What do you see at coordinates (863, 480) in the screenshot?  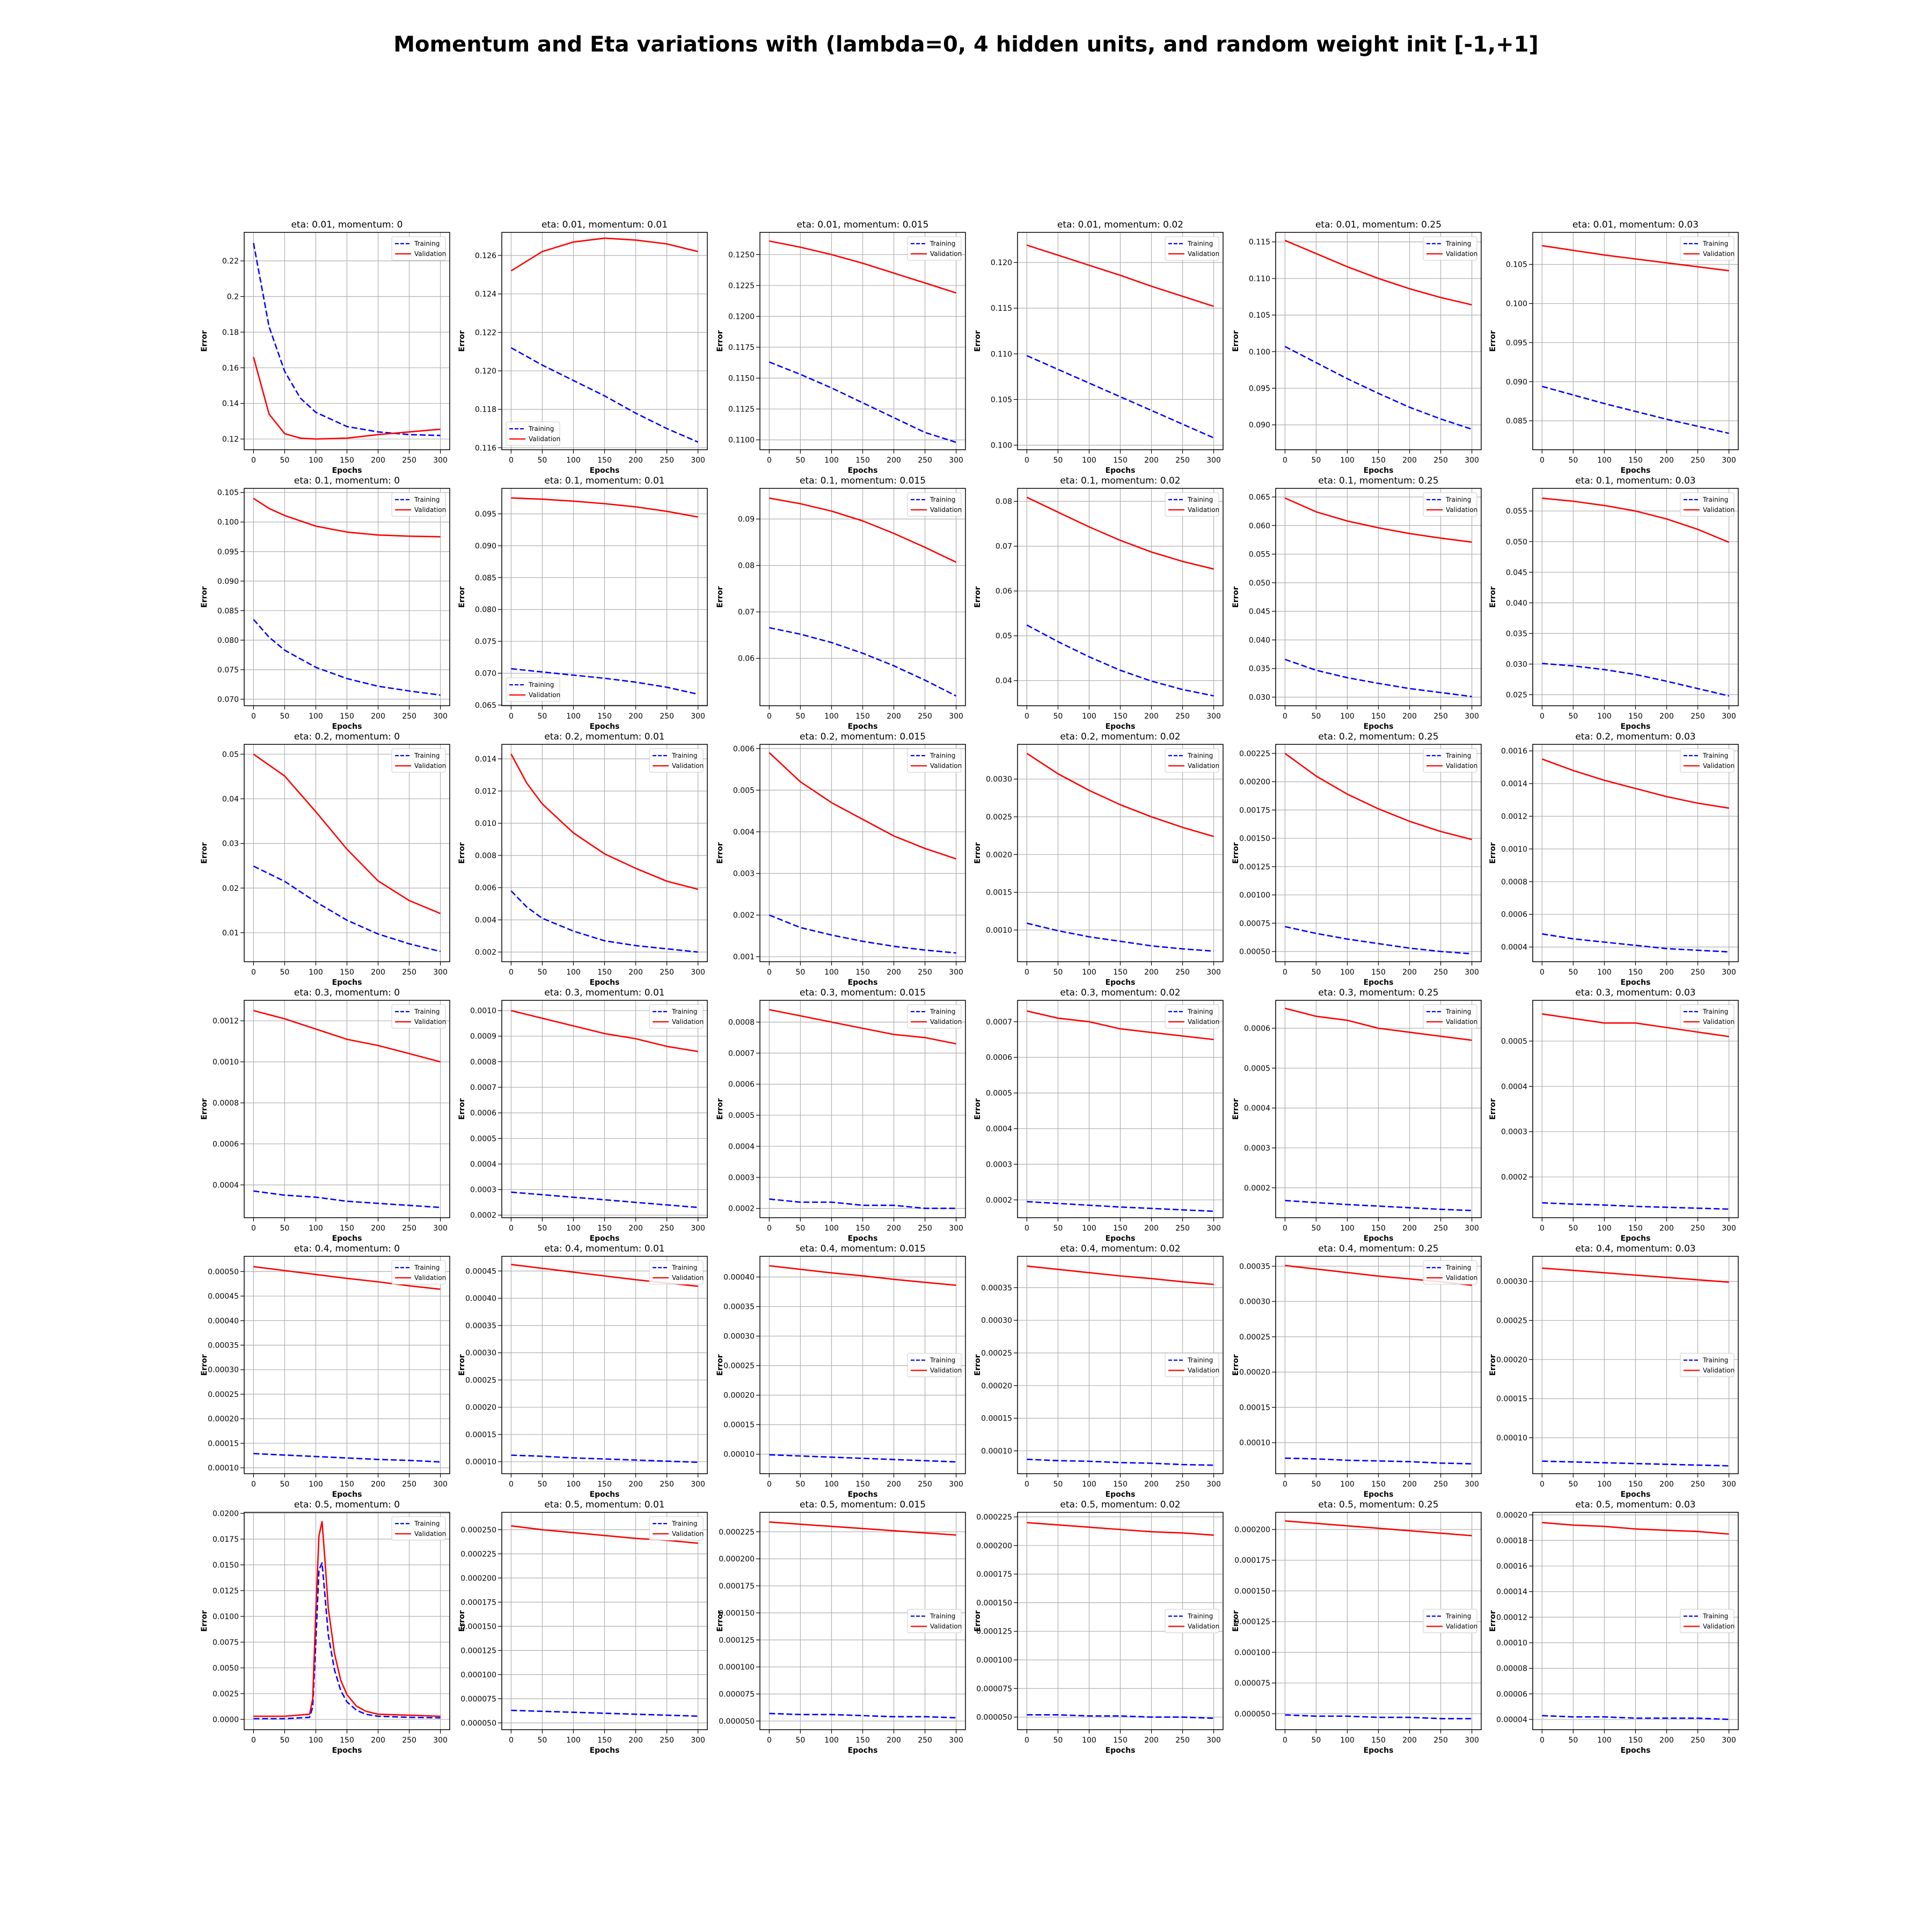 I see `subplot-title: eta: 0.1, momentum: 0.015` at bounding box center [863, 480].